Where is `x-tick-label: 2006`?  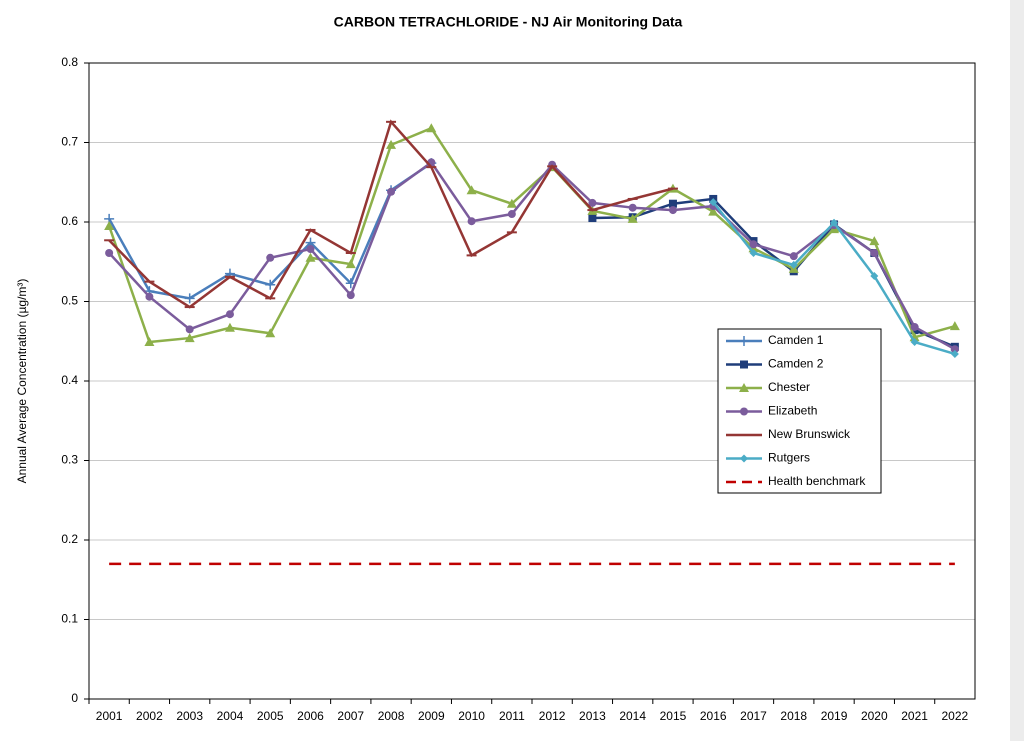
x-tick-label: 2006 is located at coordinates (310, 716).